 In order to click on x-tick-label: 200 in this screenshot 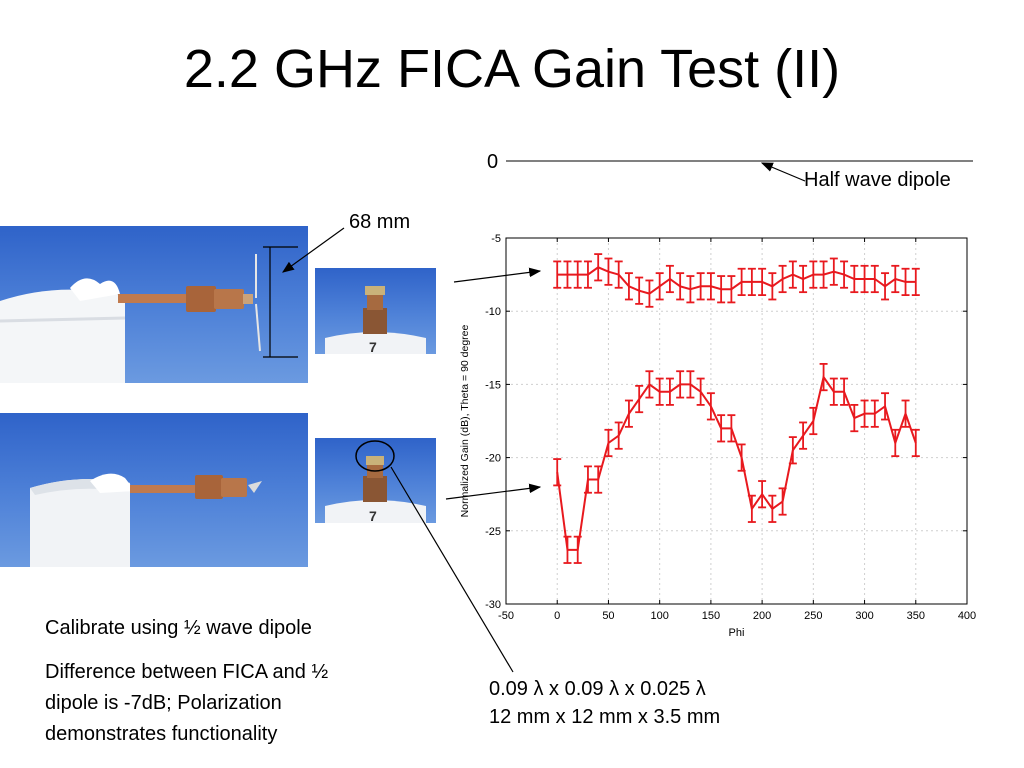, I will do `click(762, 616)`.